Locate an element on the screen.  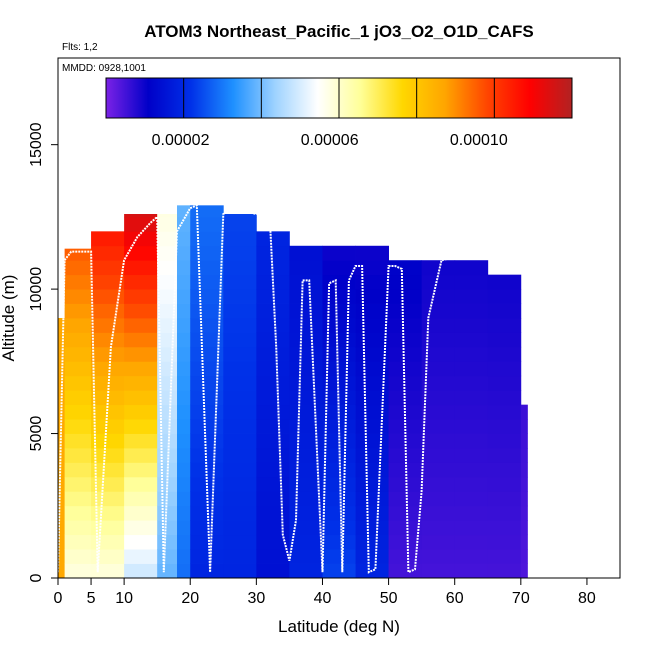
x-tick-label: 5 is located at coordinates (91, 598).